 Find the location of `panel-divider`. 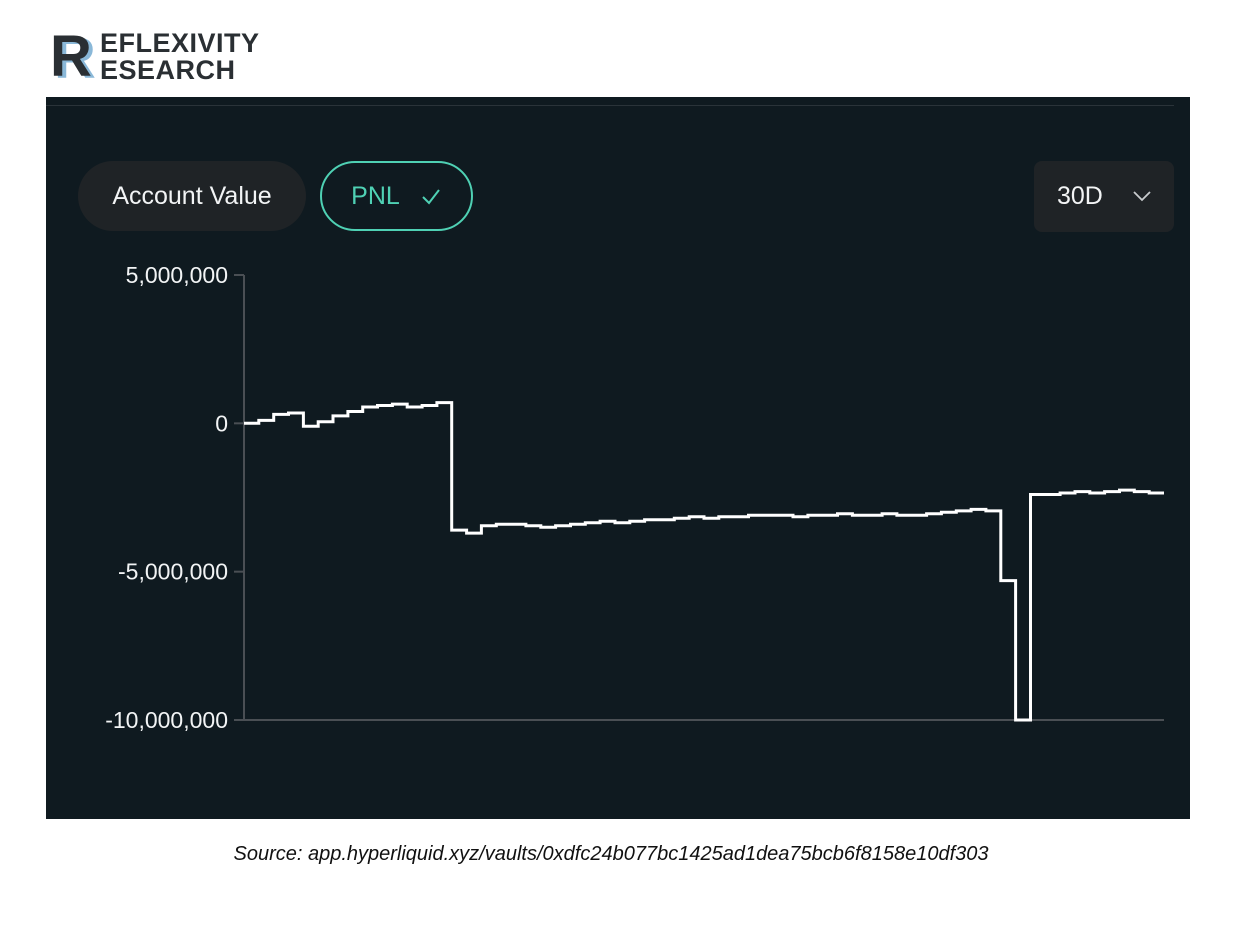

panel-divider is located at coordinates (610, 105).